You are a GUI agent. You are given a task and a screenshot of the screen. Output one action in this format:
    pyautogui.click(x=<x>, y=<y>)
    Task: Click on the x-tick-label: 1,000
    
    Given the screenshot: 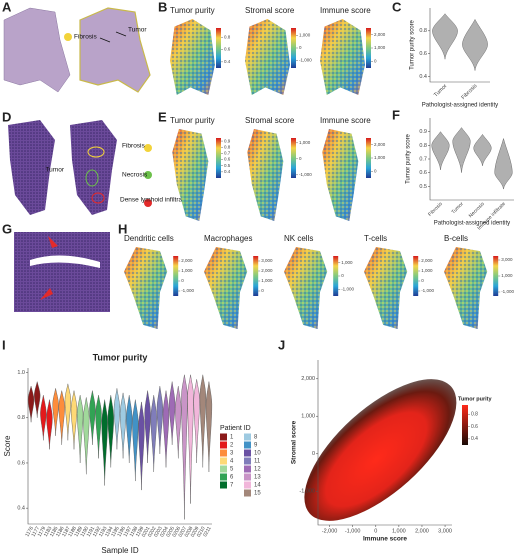 What is the action you would take?
    pyautogui.click(x=399, y=531)
    